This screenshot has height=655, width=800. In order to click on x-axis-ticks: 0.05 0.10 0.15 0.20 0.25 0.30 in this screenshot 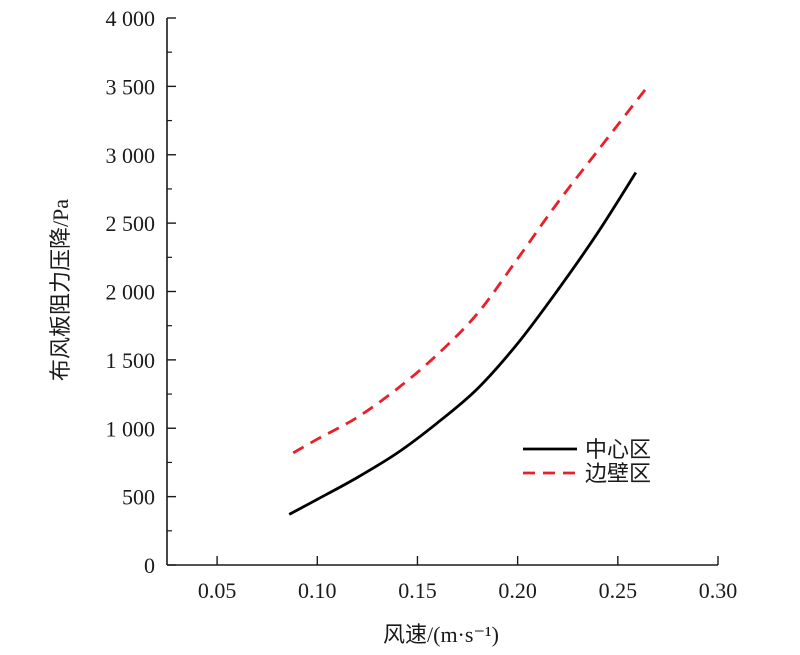, I will do `click(467, 579)`.